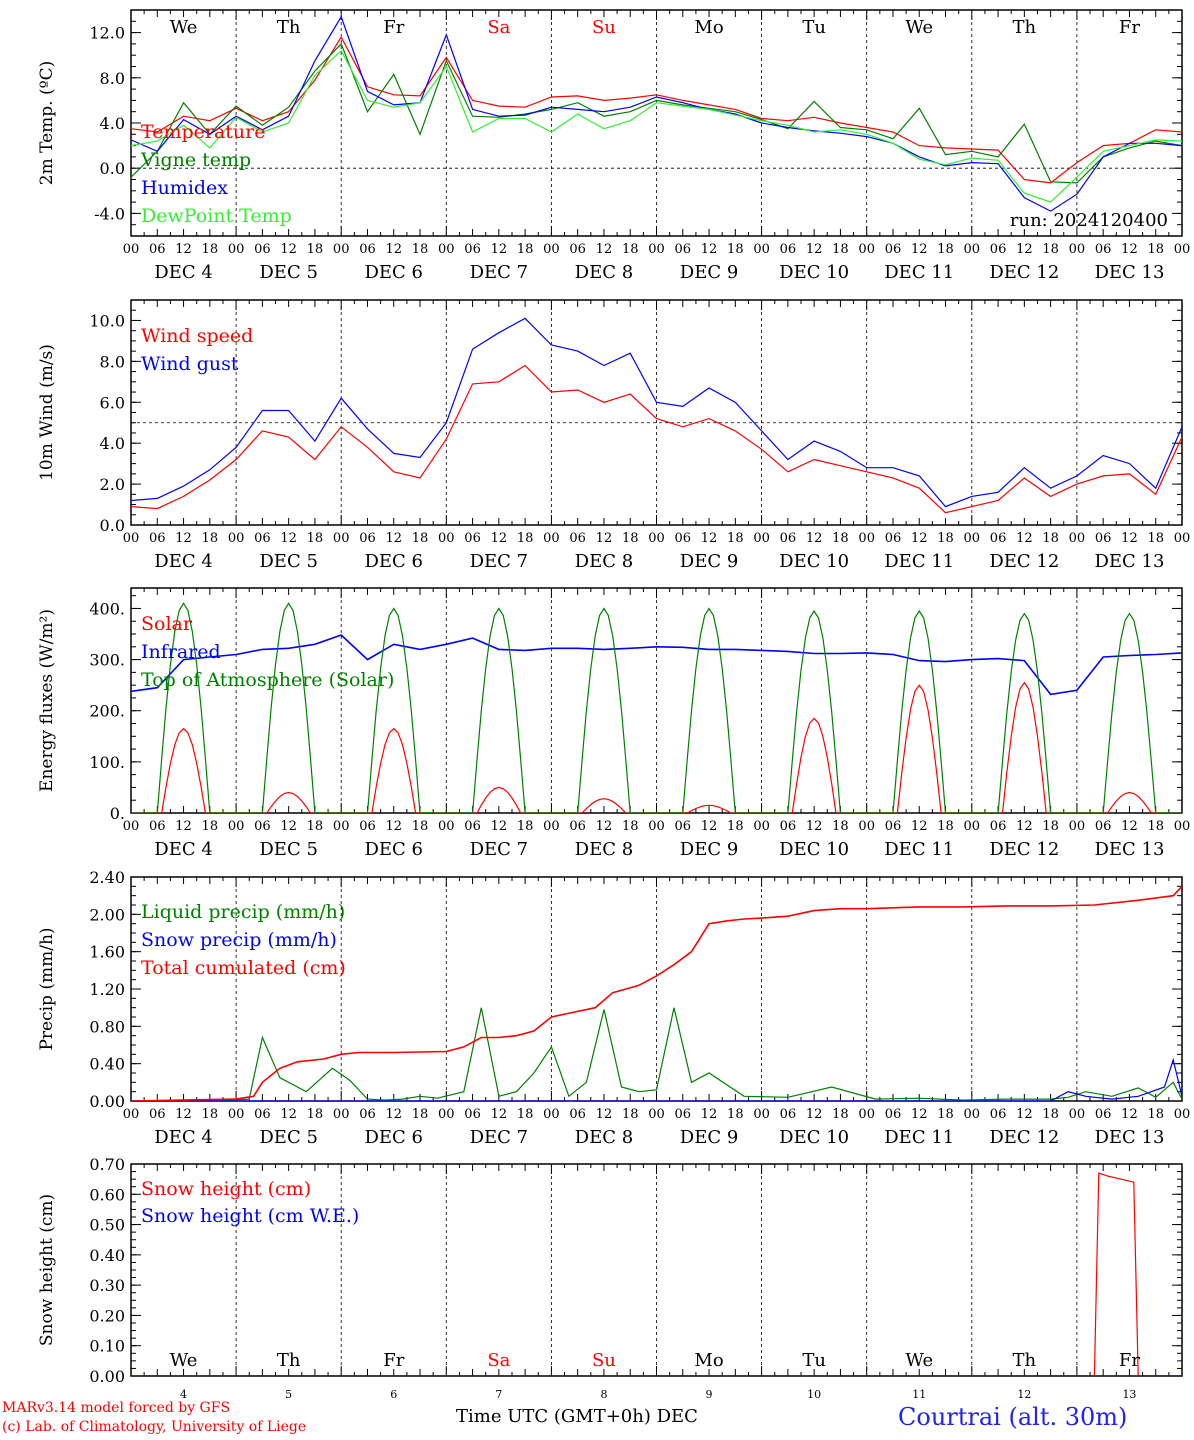 The height and width of the screenshot is (1440, 1194). I want to click on day-number-label: 7, so click(498, 1394).